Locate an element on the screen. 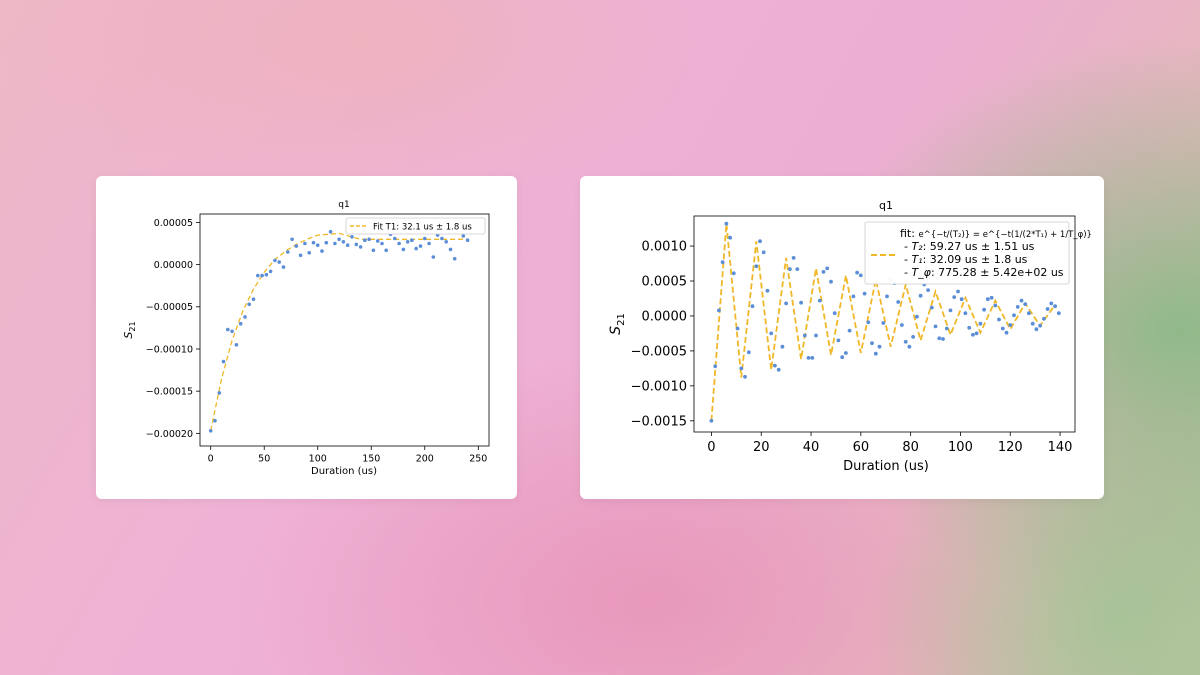  y-tick-label: −0.0005 is located at coordinates (659, 352).